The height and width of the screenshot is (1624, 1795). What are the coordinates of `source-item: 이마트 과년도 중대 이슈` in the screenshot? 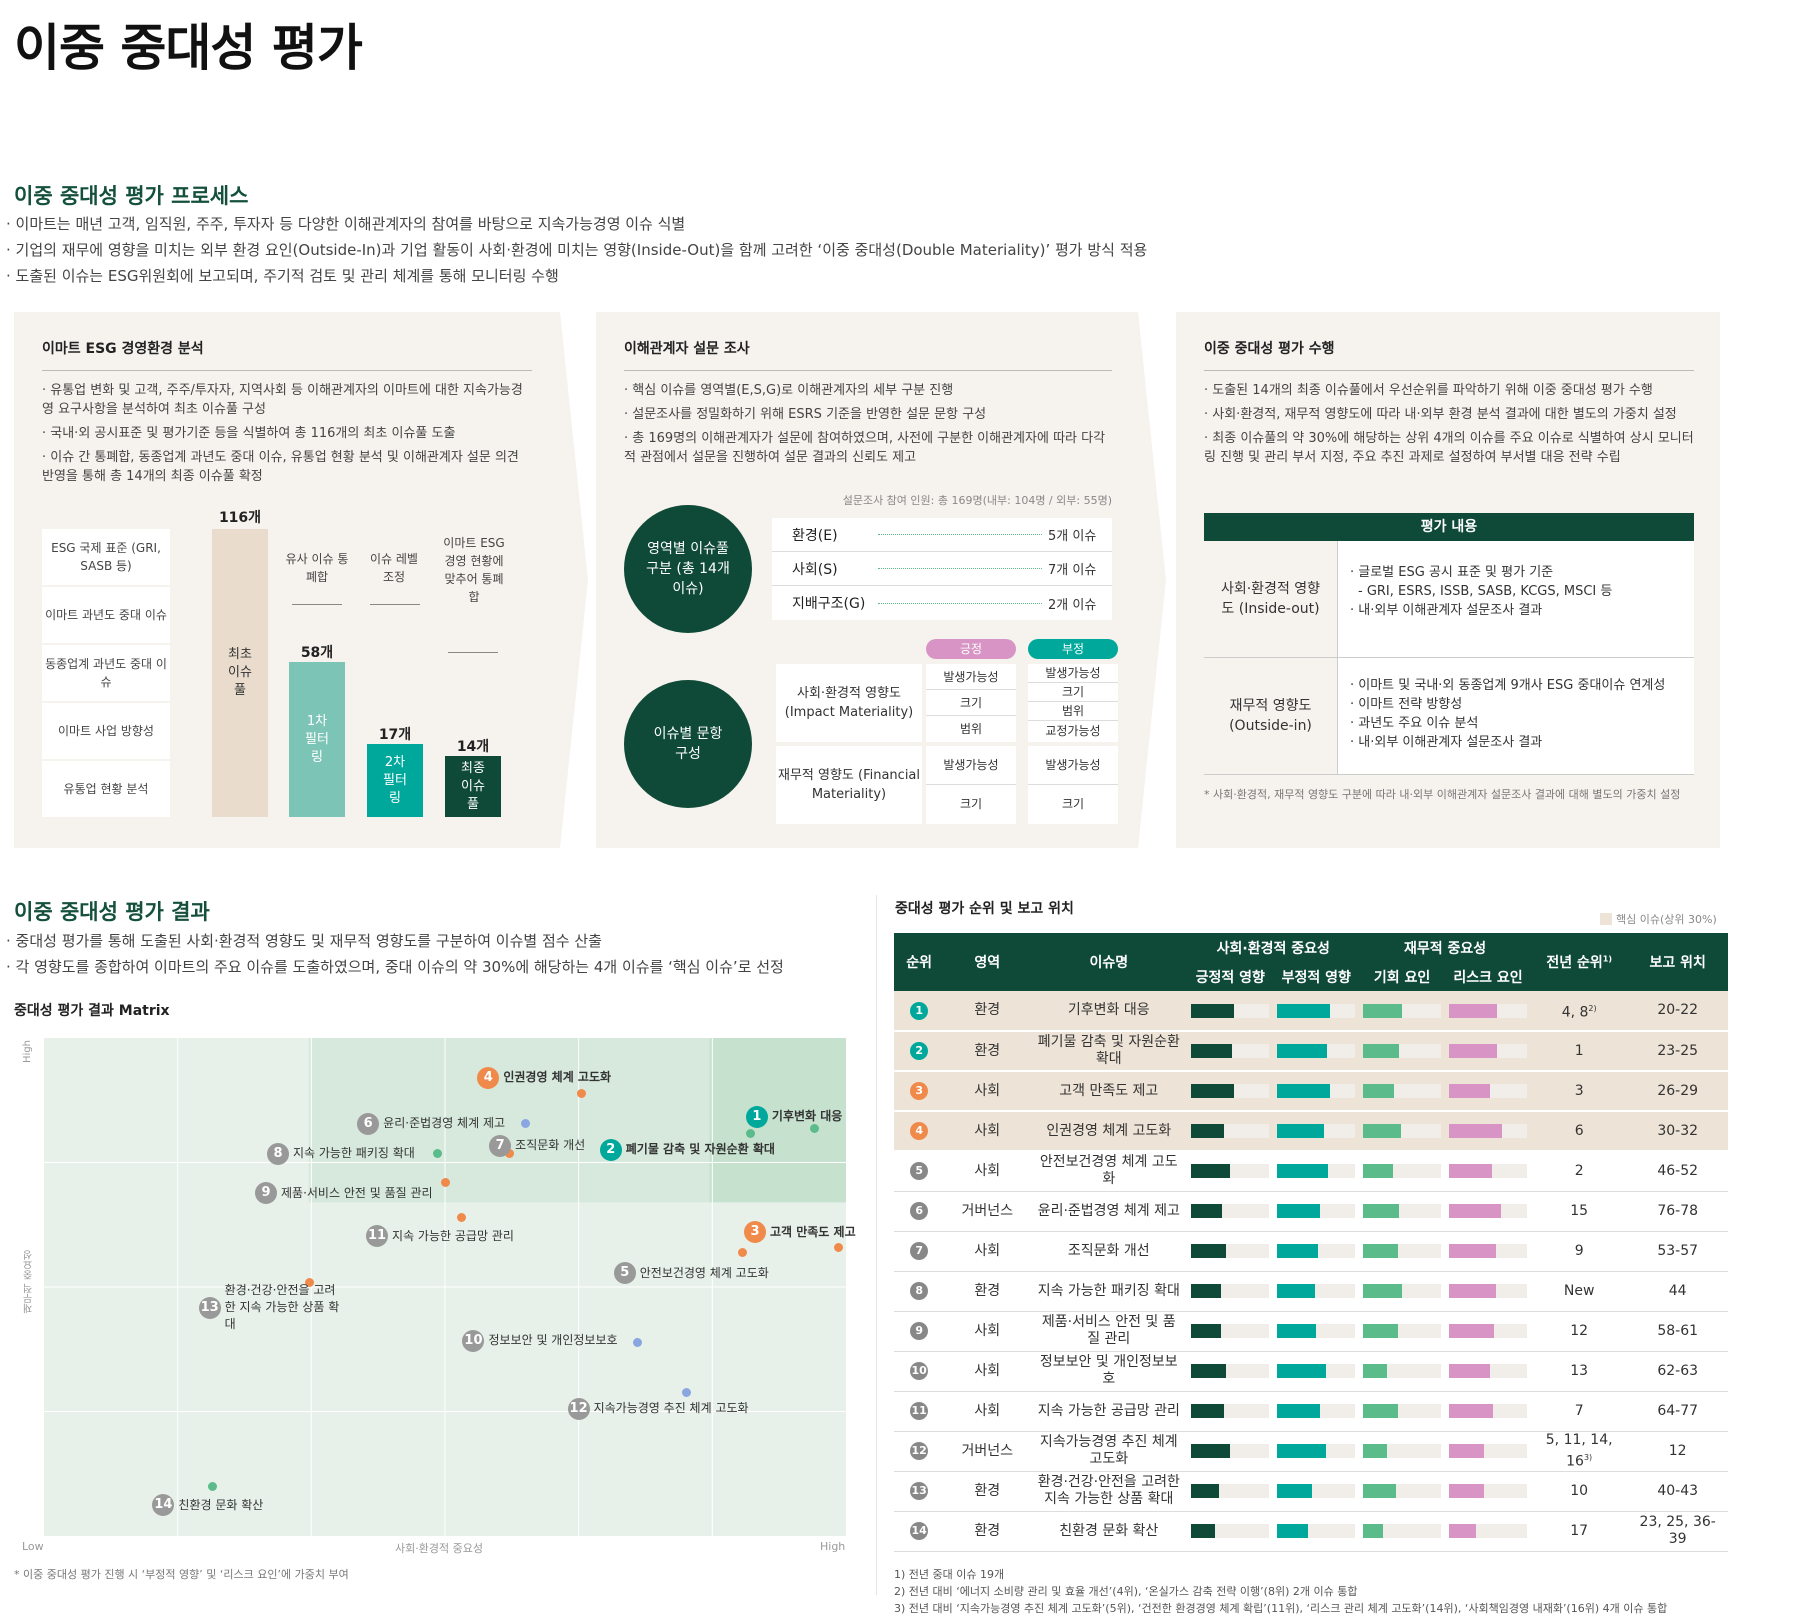 It's located at (106, 615).